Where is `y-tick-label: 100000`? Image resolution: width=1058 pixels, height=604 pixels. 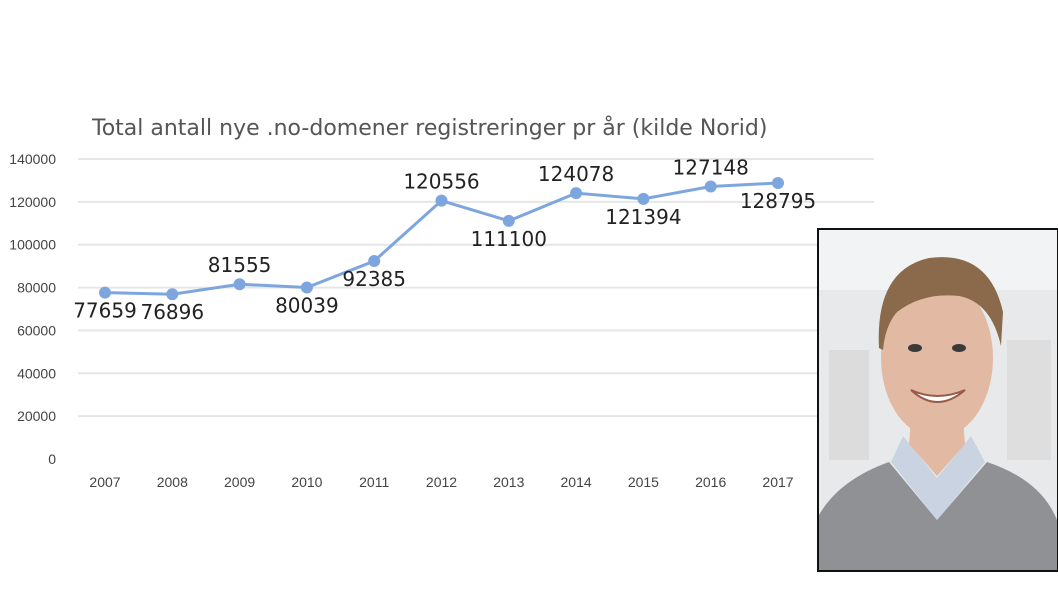
y-tick-label: 100000 is located at coordinates (32, 245).